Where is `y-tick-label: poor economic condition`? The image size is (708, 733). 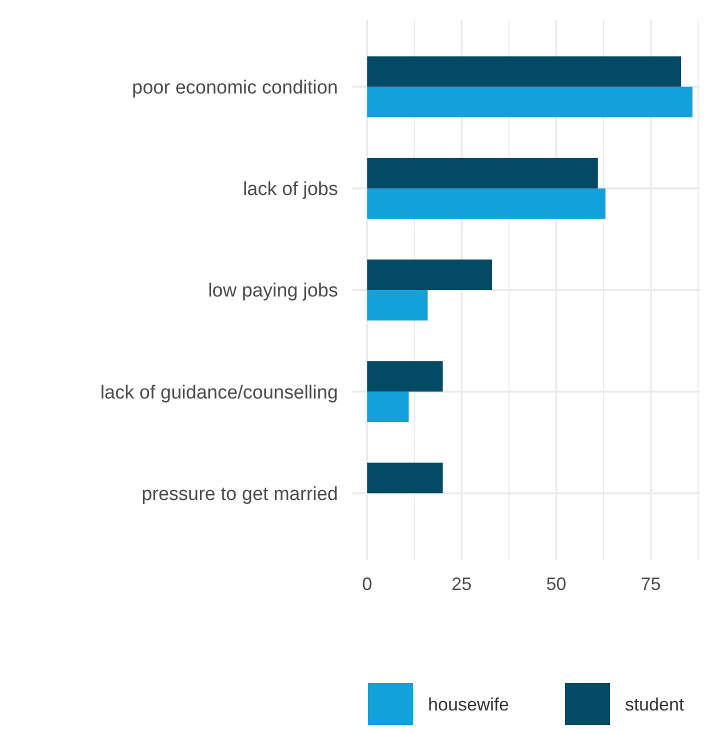
y-tick-label: poor economic condition is located at coordinates (235, 87).